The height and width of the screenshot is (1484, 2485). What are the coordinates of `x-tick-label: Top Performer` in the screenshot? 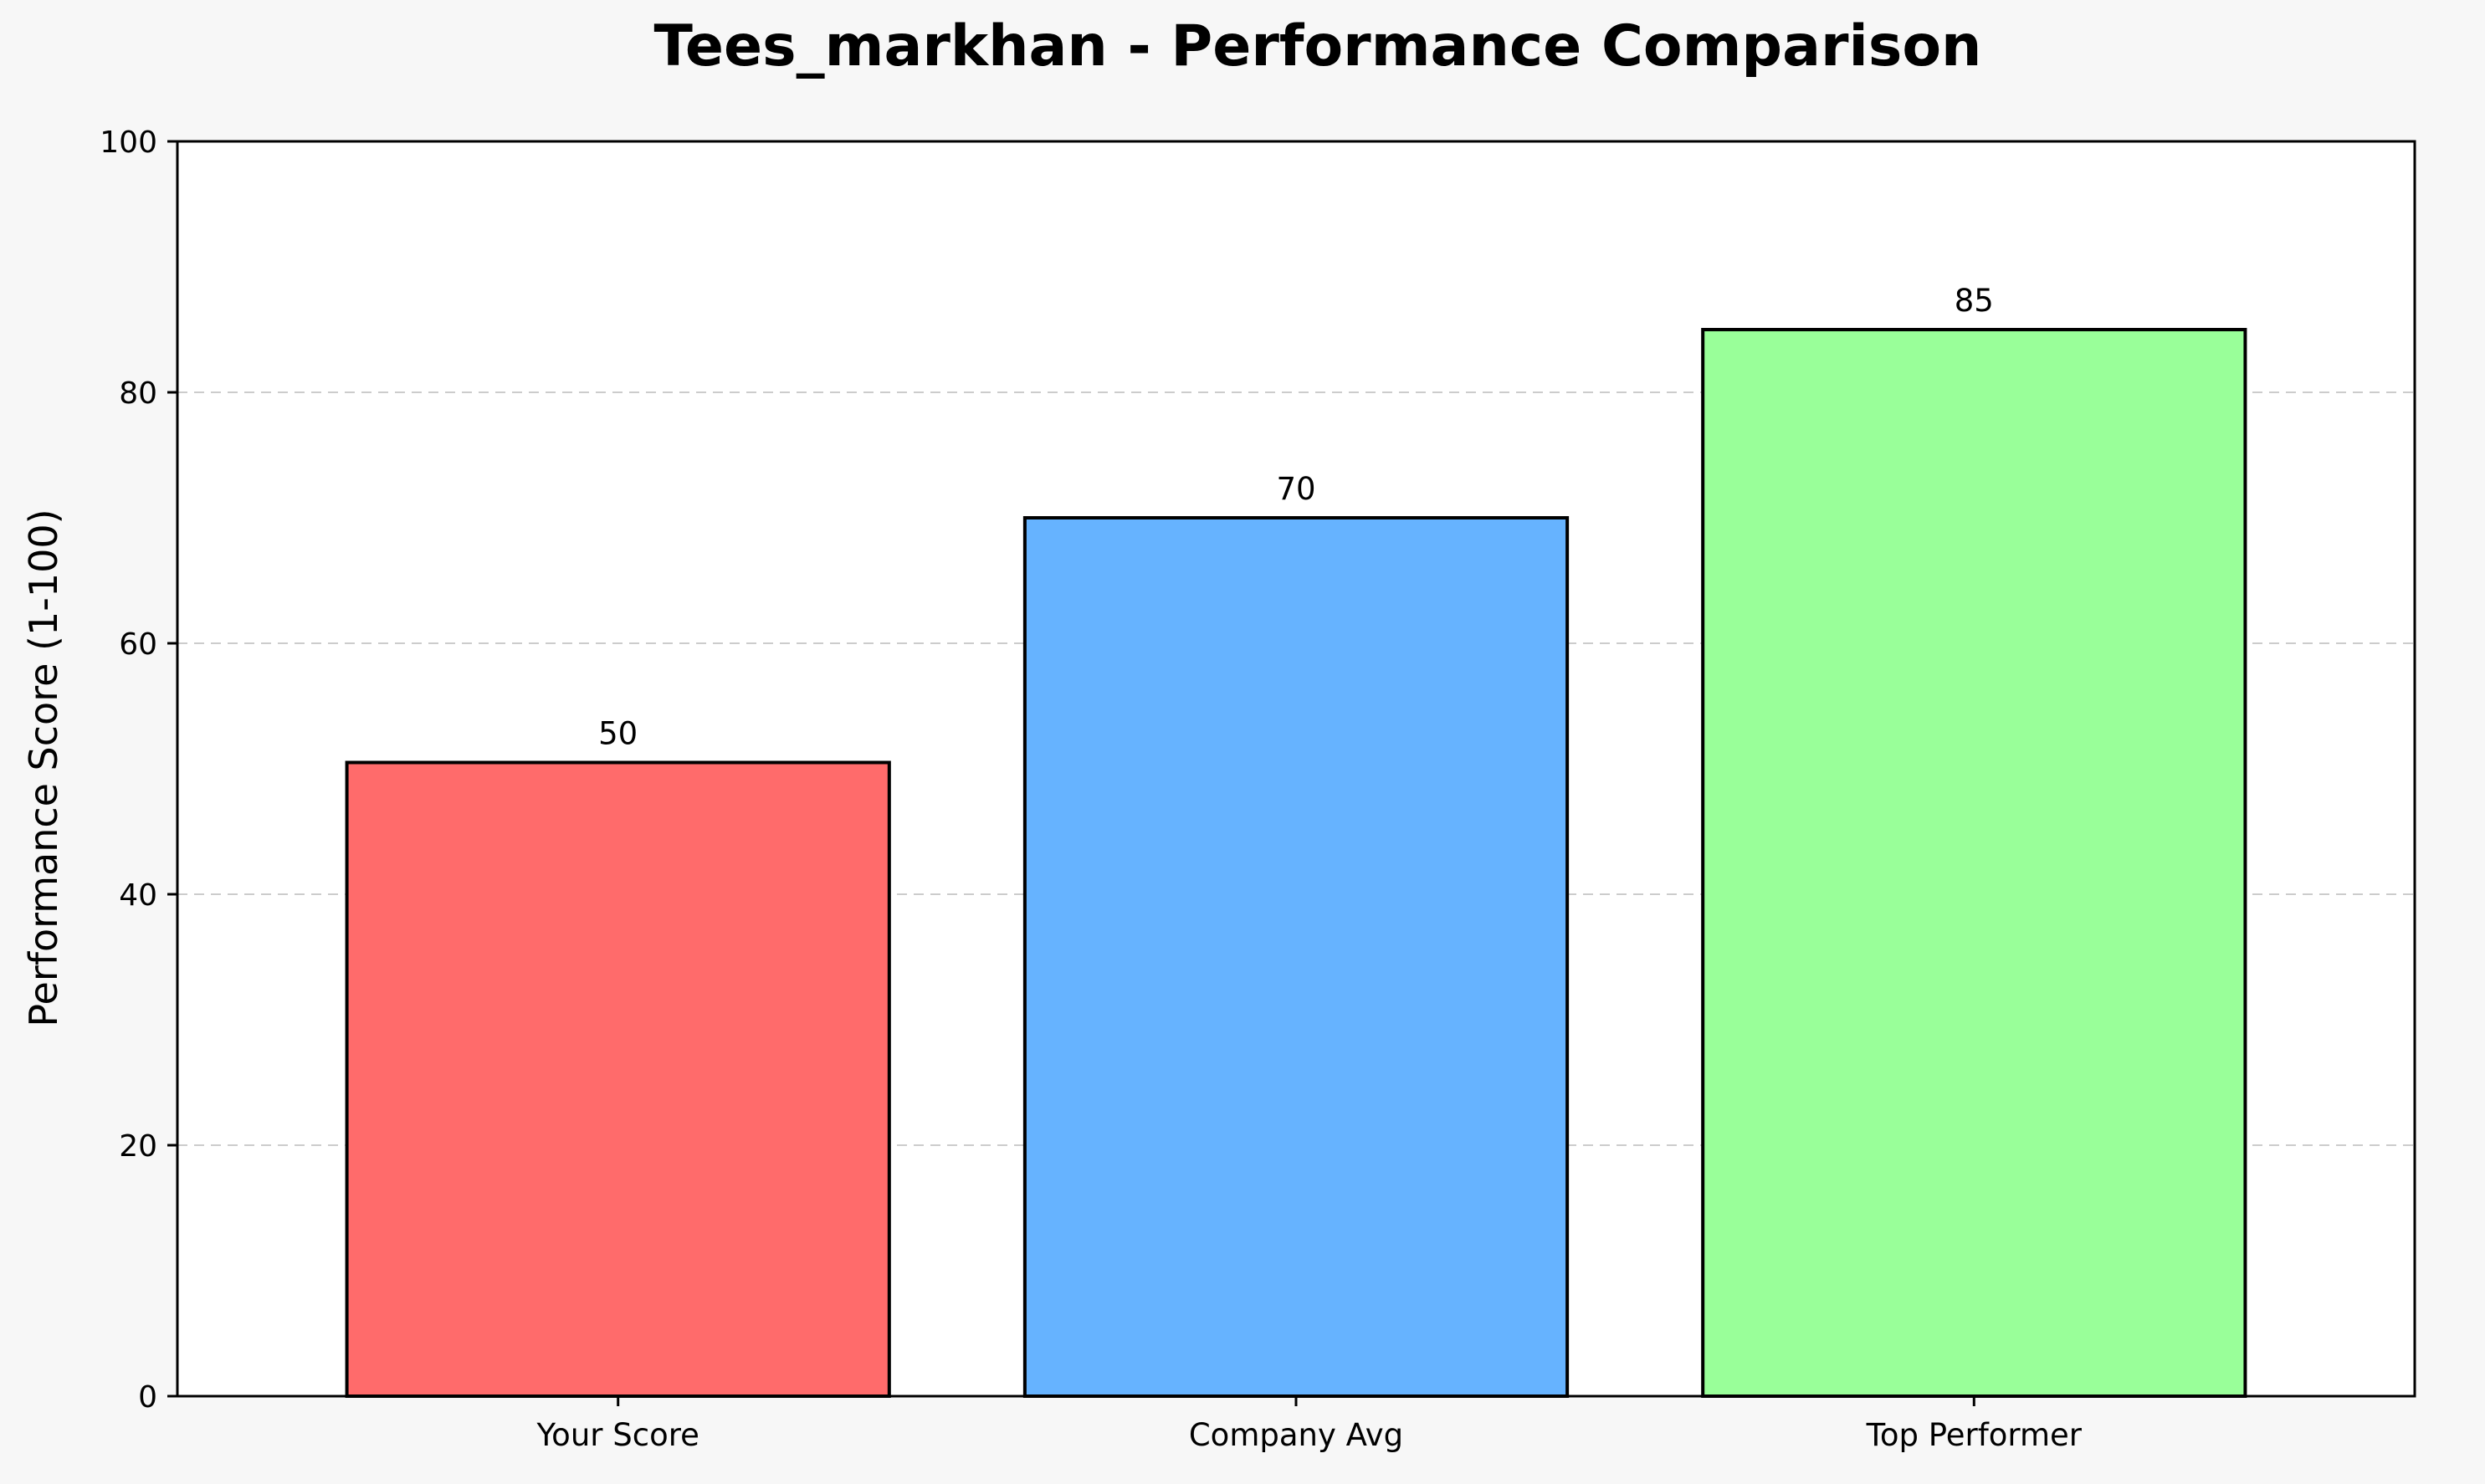 It's located at (1975, 1435).